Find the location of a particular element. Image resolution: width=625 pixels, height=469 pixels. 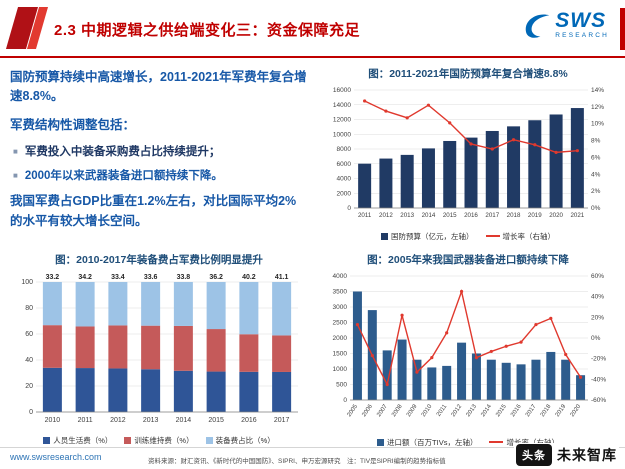

page-title: 2.3 中期逻辑之供给端变化三：资金保障充足 is located at coordinates (207, 30).